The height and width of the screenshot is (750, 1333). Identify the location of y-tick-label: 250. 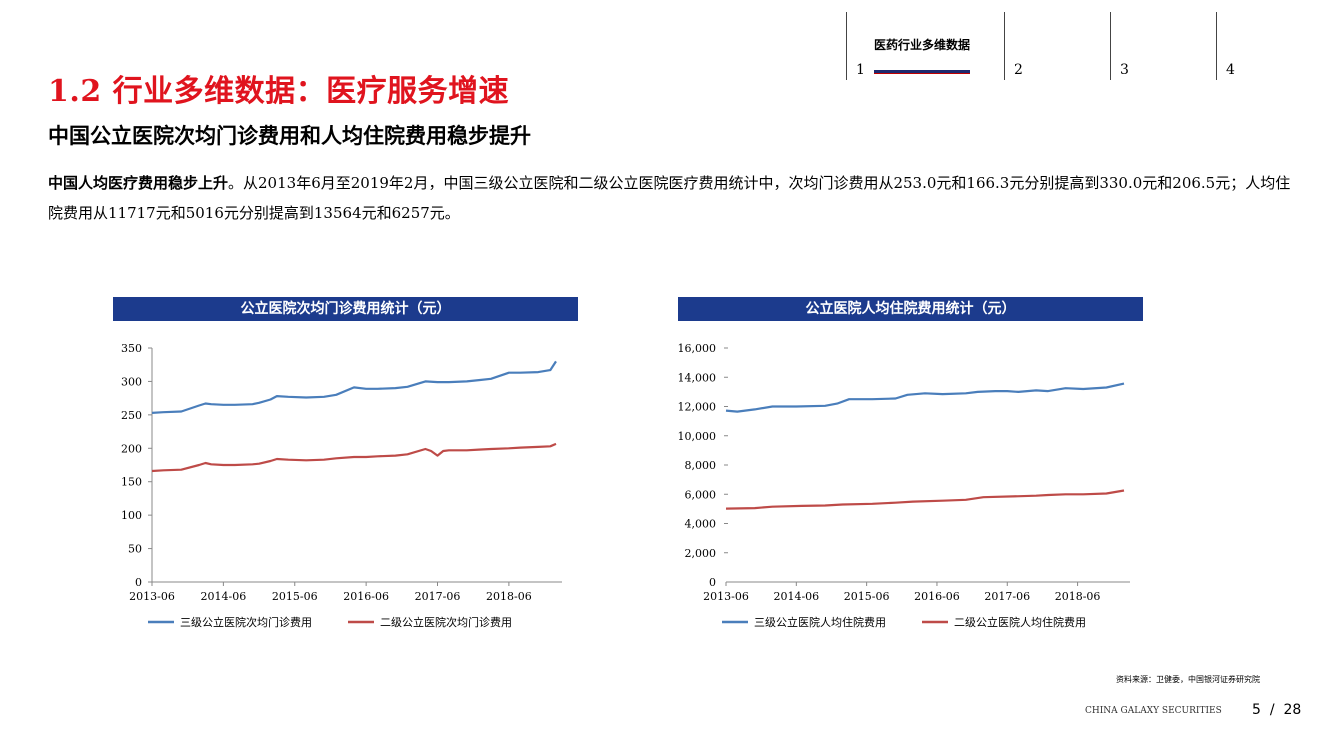
(131, 415).